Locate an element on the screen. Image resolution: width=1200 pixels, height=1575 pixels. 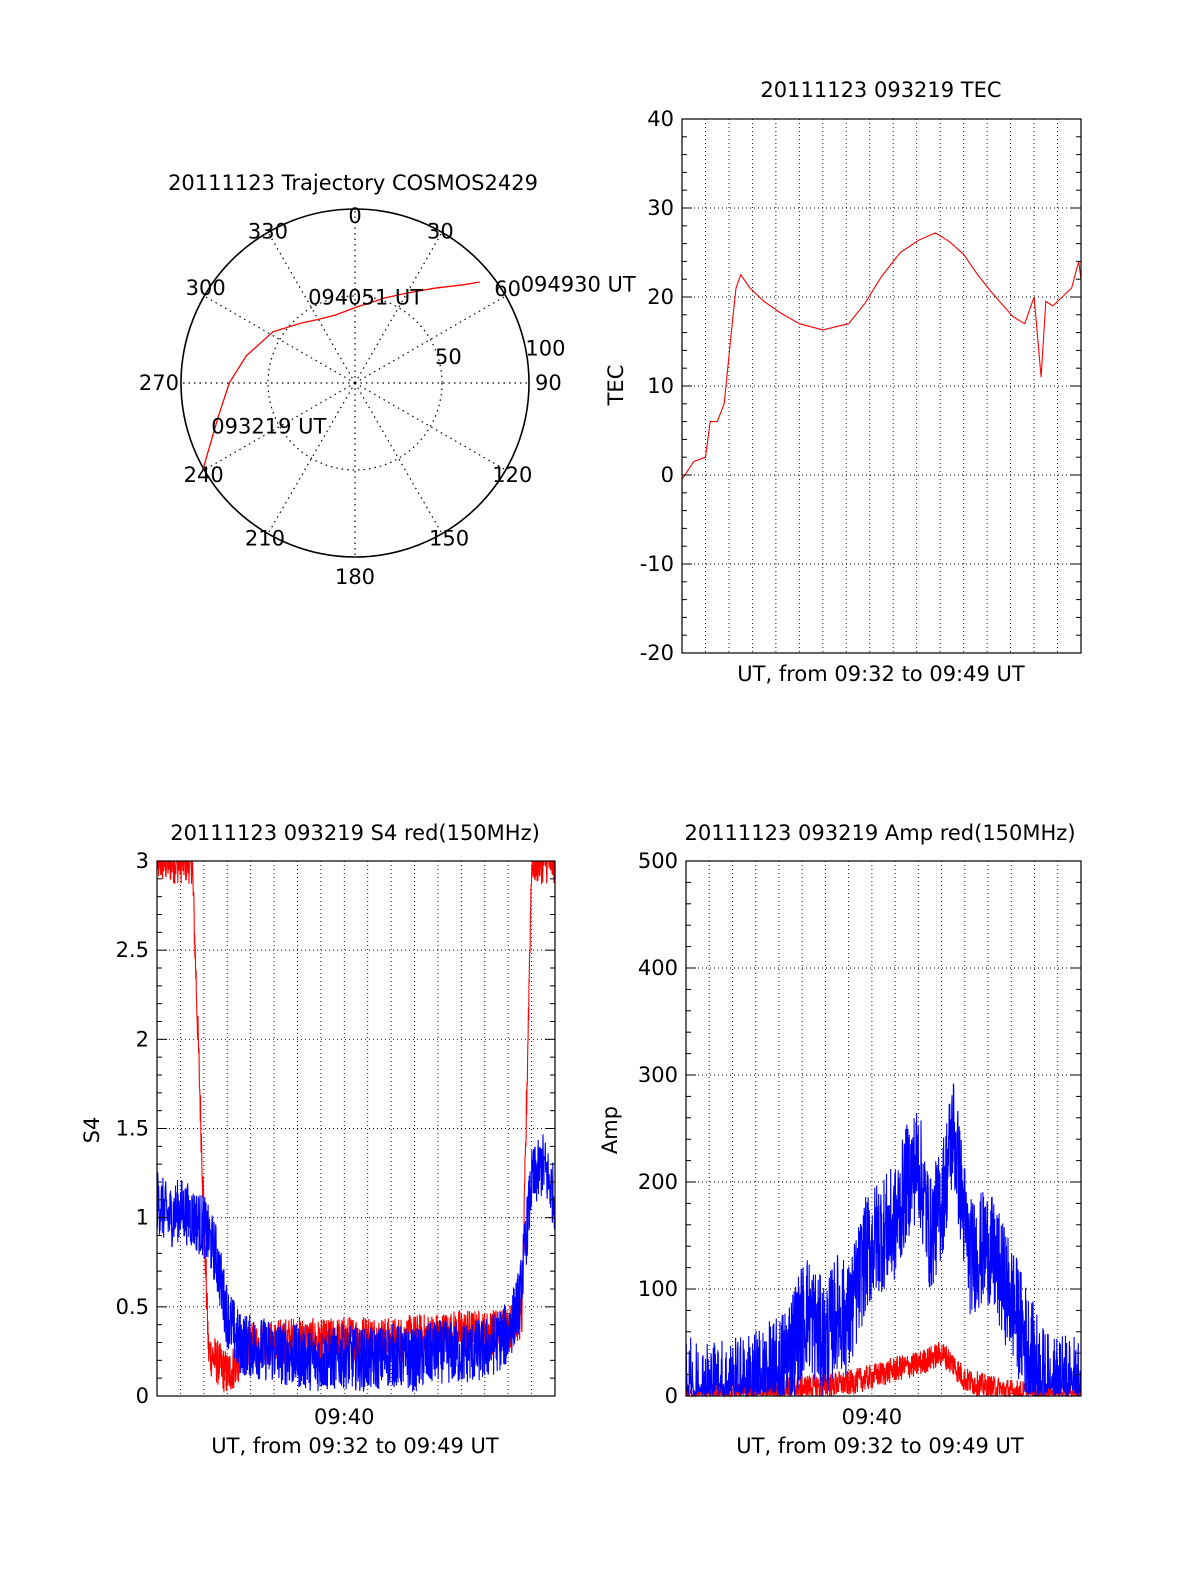
trajectory-title: 20111123 Trajectory COSMOS2429 is located at coordinates (353, 183).